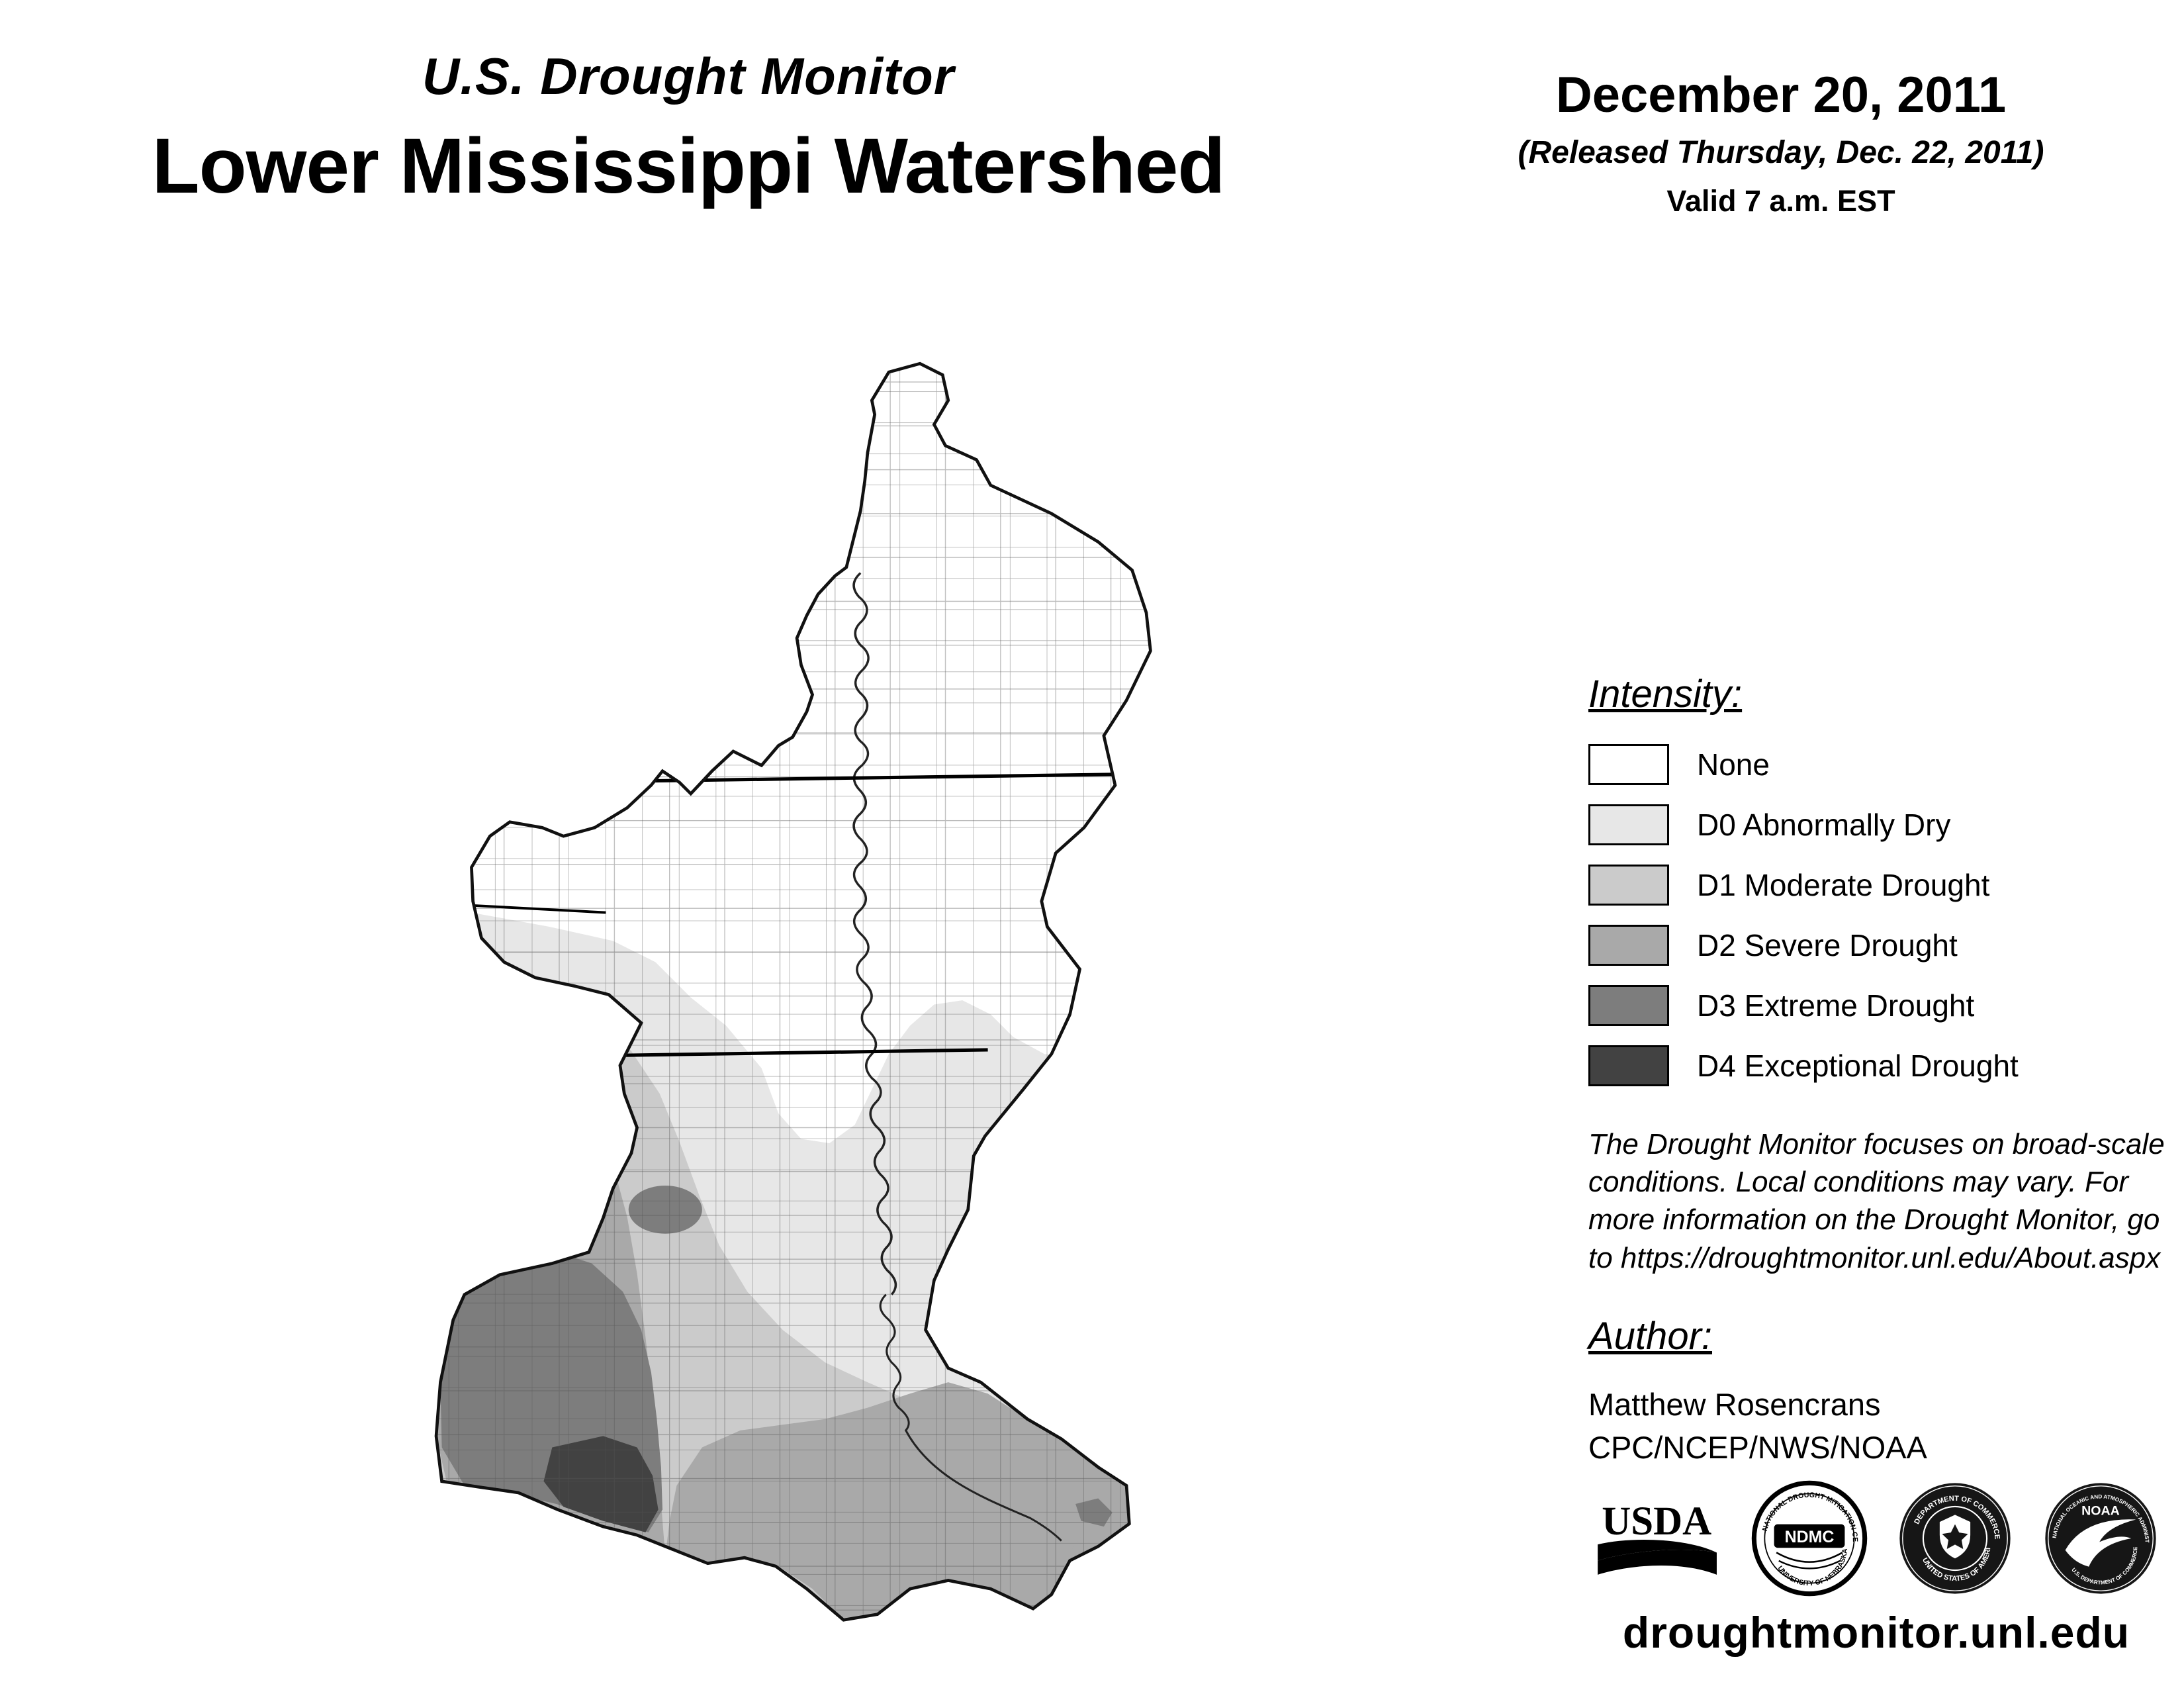  I want to click on legend-swatch-d4, so click(1629, 1065).